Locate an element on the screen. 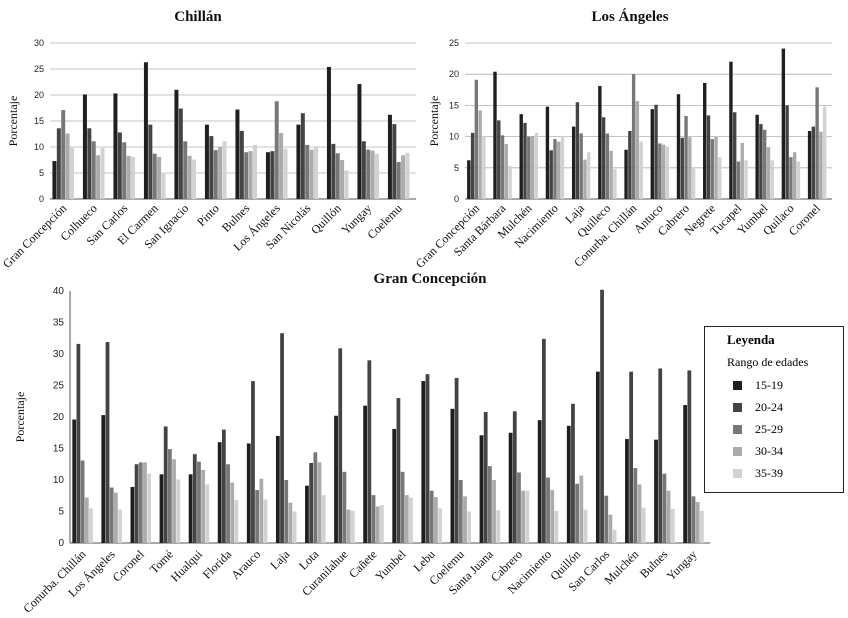 The width and height of the screenshot is (848, 618). y-tick-label: 15 is located at coordinates (454, 105).